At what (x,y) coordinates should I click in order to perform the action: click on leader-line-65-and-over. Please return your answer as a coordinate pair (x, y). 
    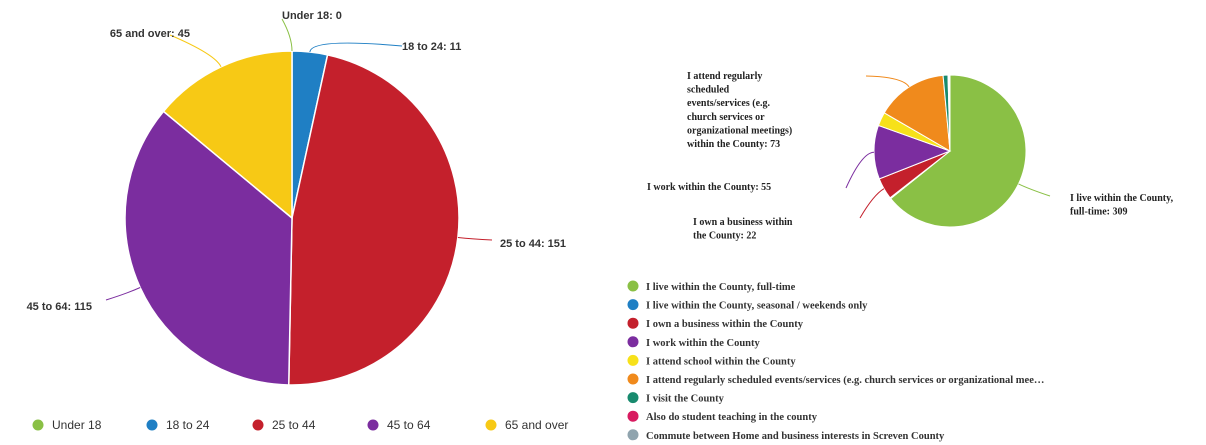
    Looking at the image, I should click on (195, 51).